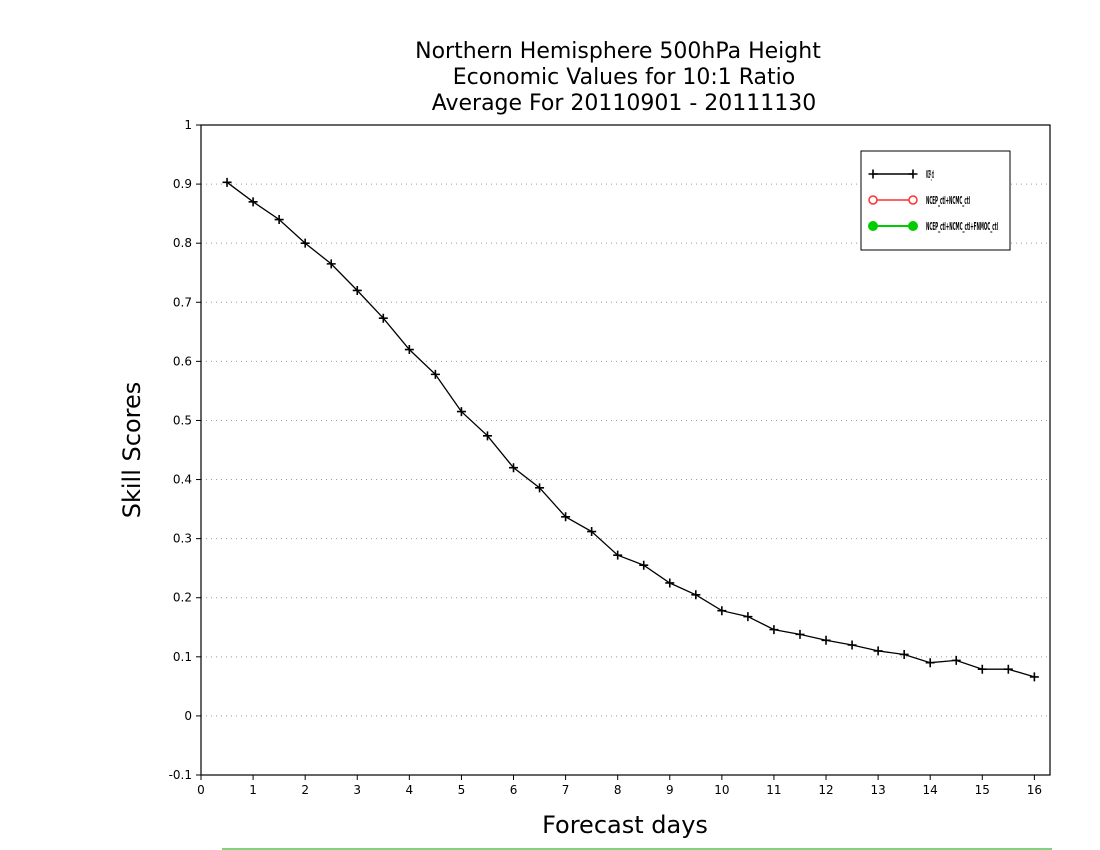 The image size is (1100, 850). What do you see at coordinates (182, 184) in the screenshot?
I see `y-tick-label: 0.9` at bounding box center [182, 184].